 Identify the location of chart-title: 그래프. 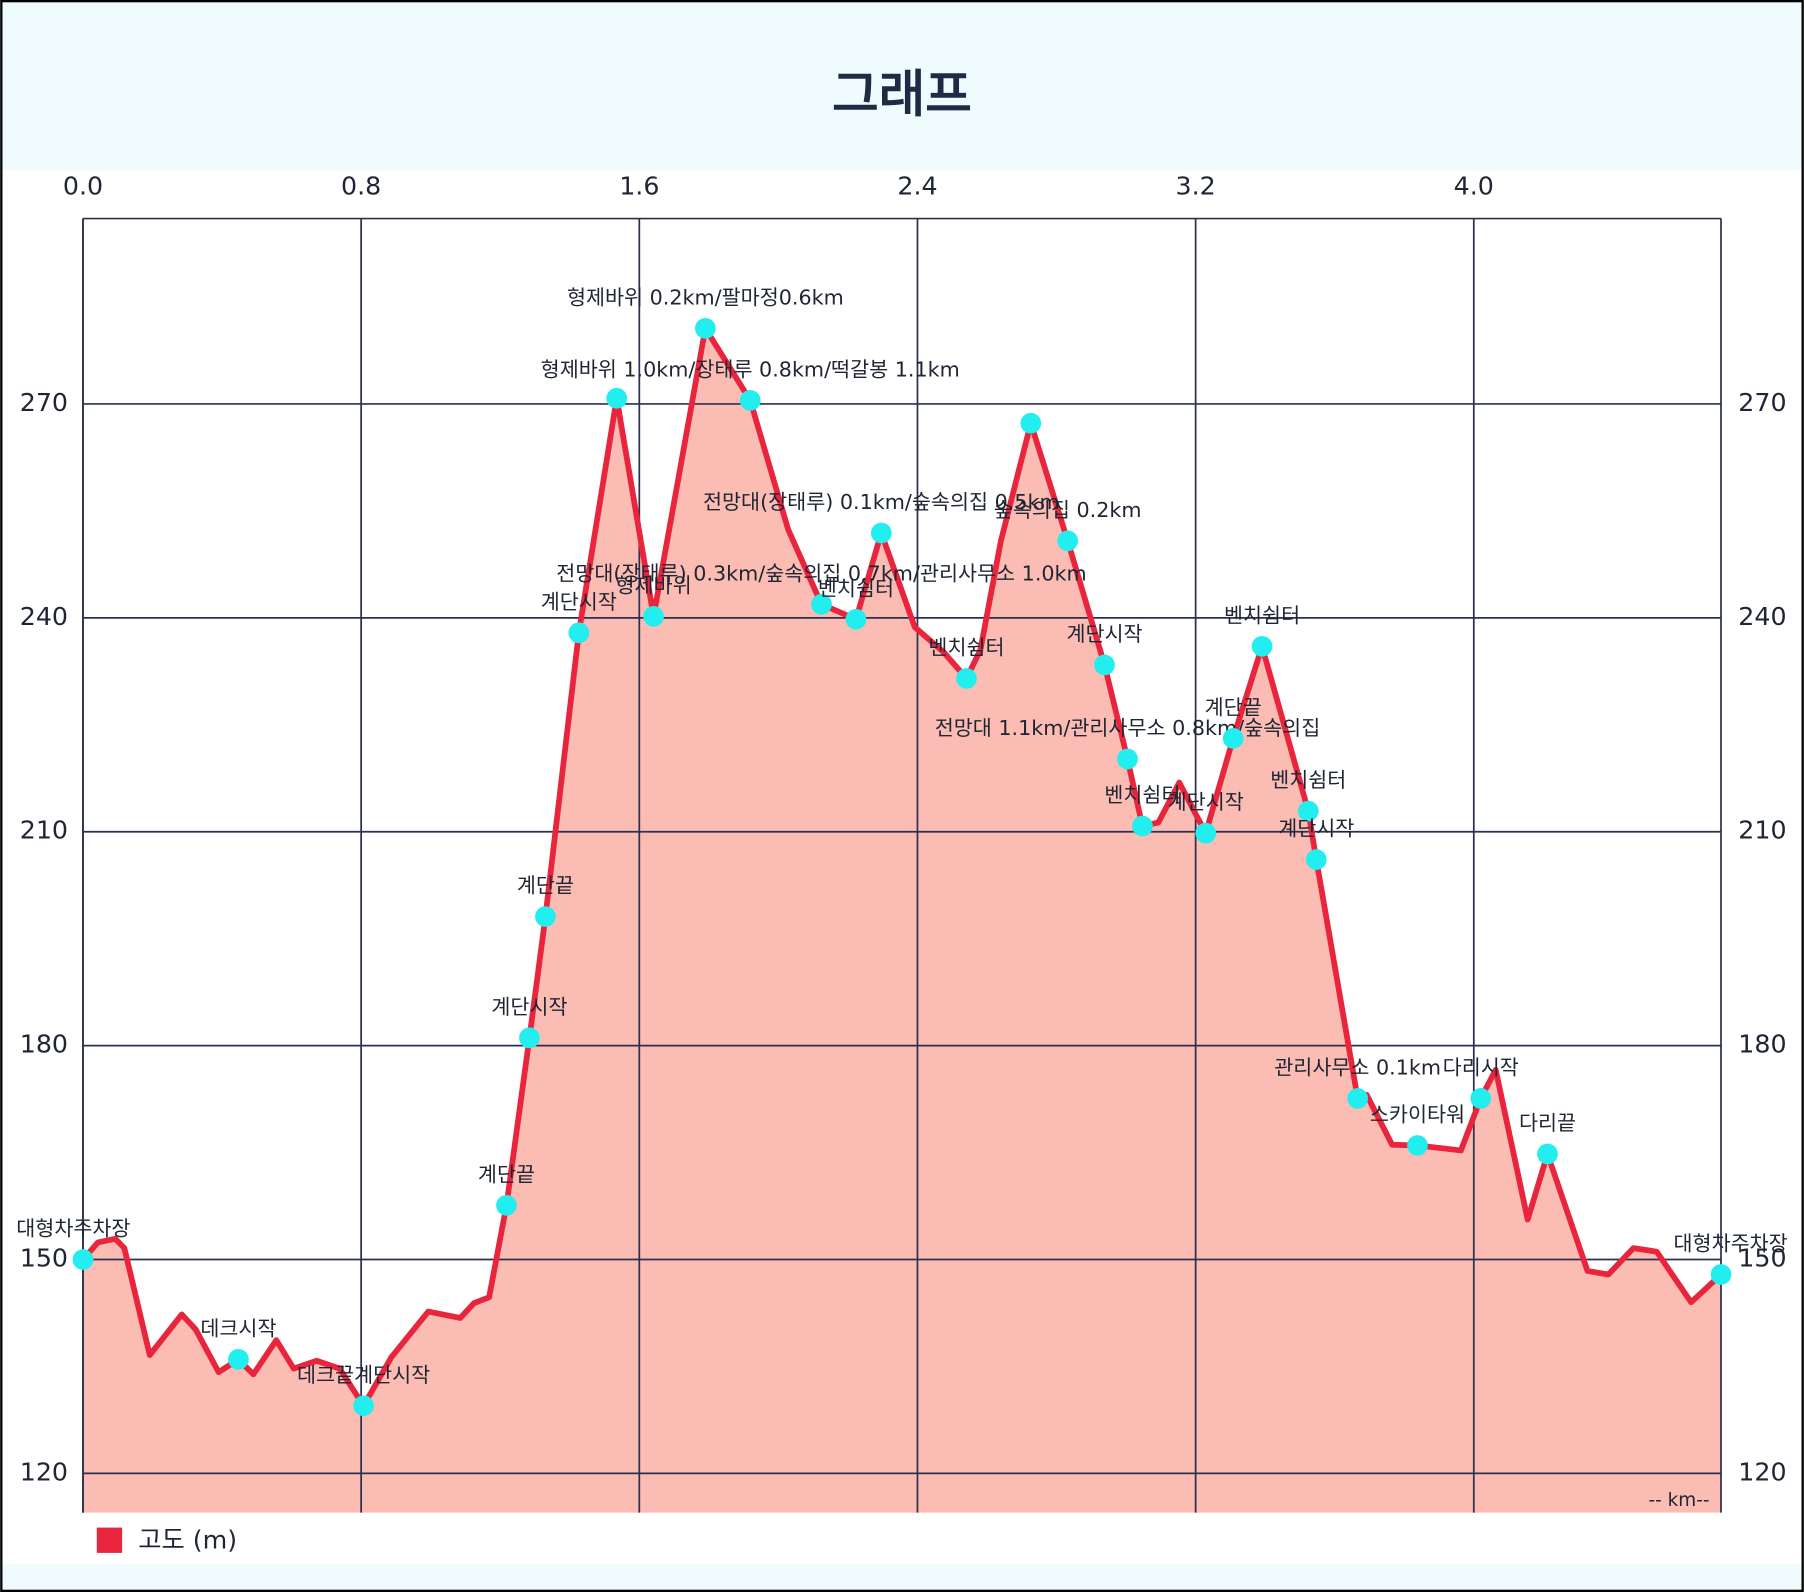
(902, 93).